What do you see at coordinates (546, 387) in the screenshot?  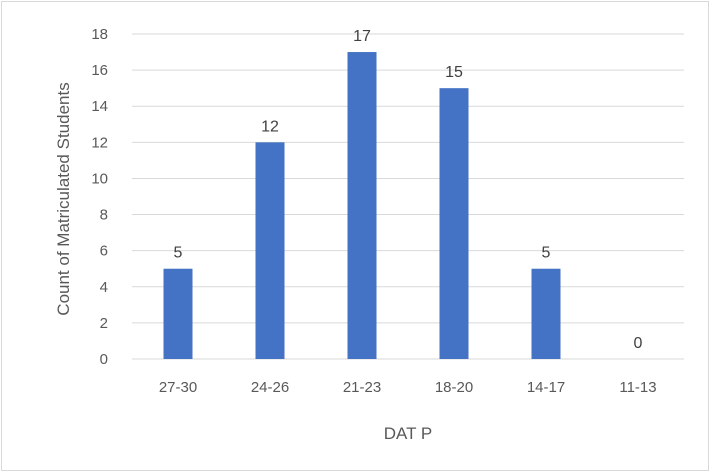 I see `x-tick-label: 14-17` at bounding box center [546, 387].